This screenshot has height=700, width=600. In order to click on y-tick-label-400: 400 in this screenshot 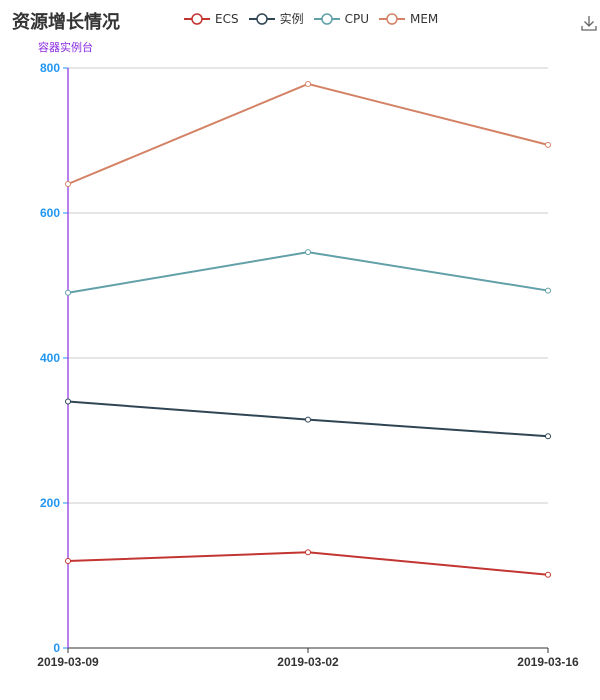, I will do `click(50, 358)`.